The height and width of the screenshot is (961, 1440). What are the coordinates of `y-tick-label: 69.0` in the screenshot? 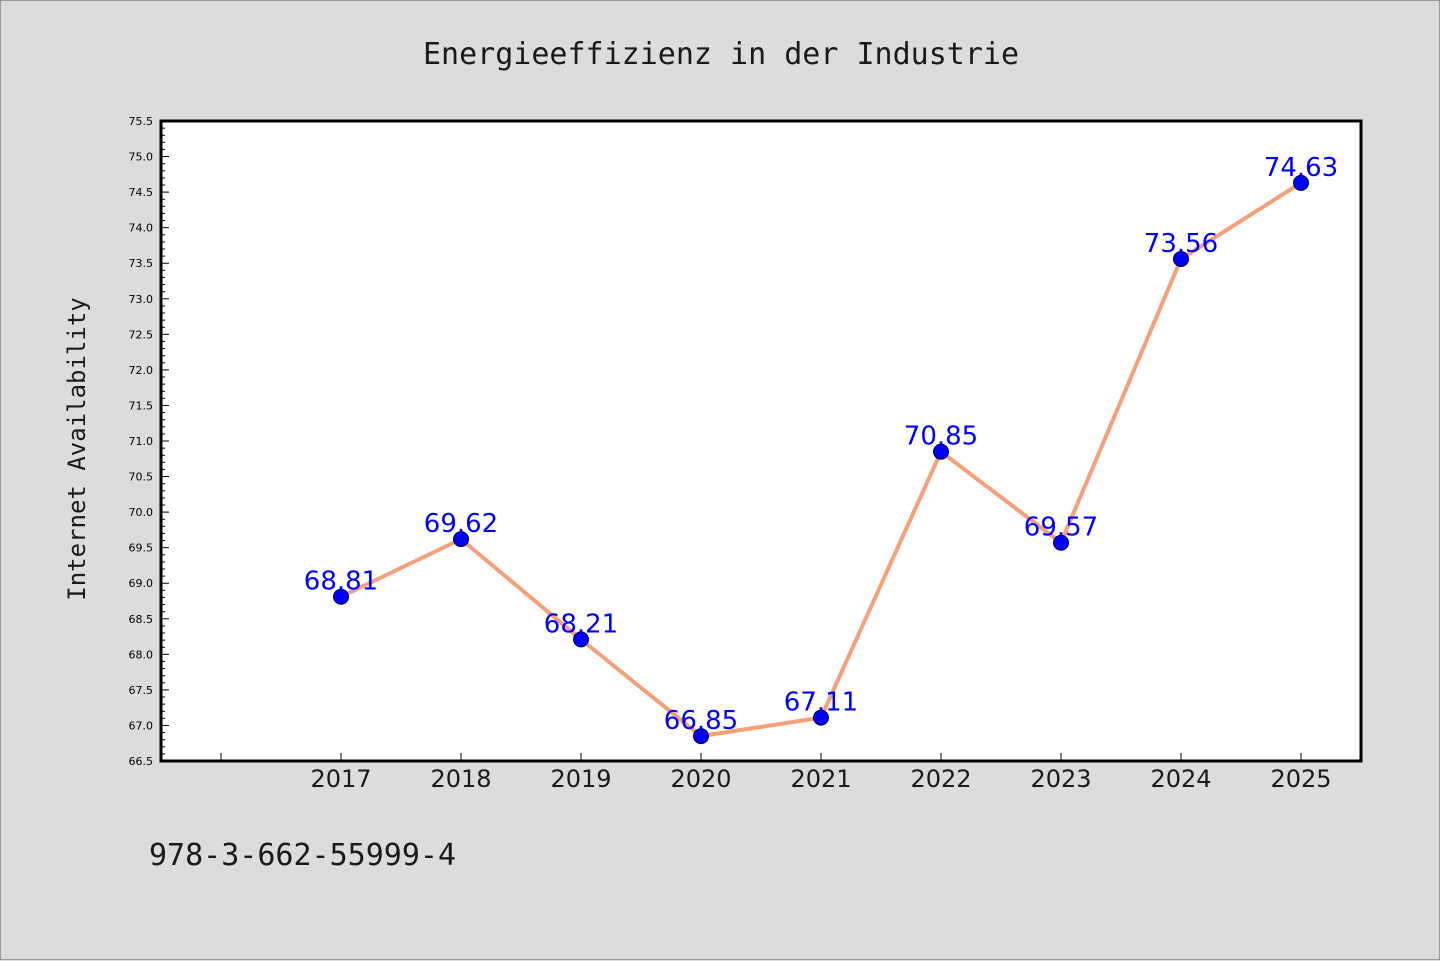 It's located at (141, 583).